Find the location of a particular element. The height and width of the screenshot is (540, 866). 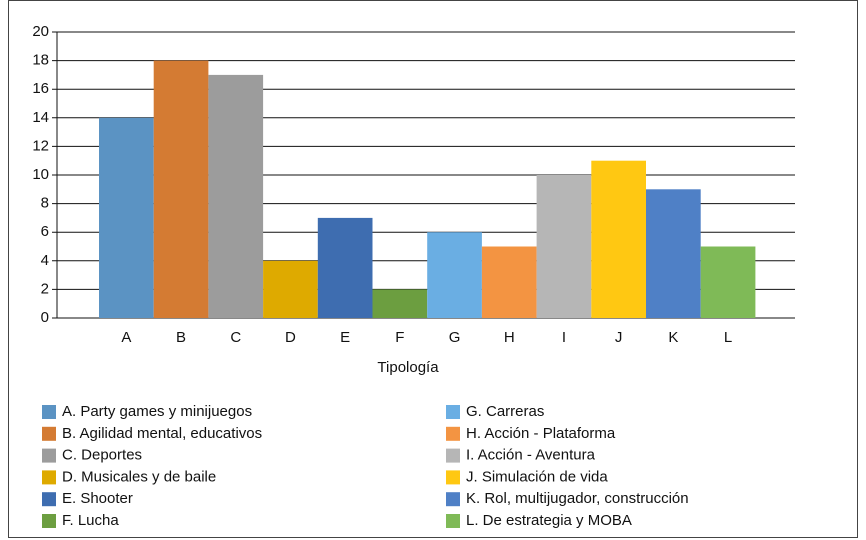

y-tick-label: 4 is located at coordinates (45, 260).